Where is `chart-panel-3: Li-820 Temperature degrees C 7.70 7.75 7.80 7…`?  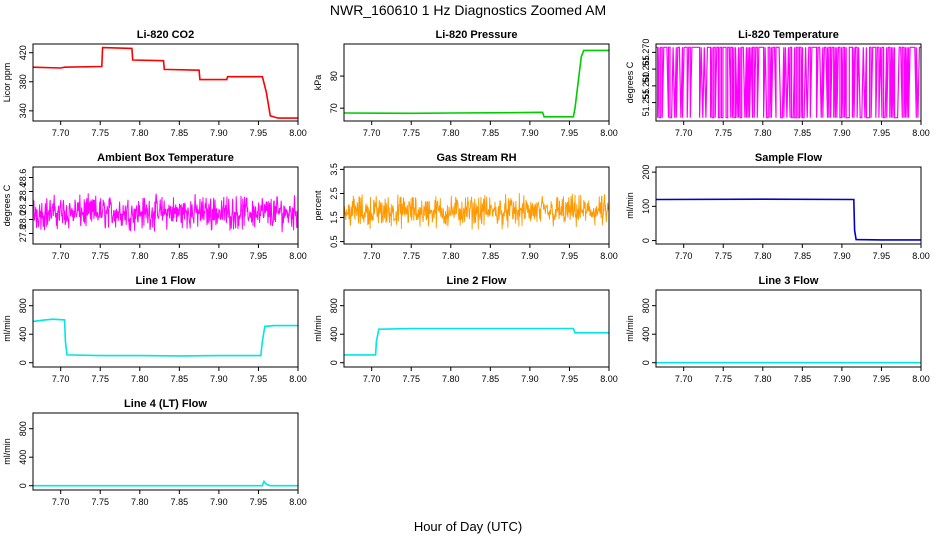 chart-panel-3: Li-820 Temperature degrees C 7.70 7.75 7.80 7… is located at coordinates (777, 83).